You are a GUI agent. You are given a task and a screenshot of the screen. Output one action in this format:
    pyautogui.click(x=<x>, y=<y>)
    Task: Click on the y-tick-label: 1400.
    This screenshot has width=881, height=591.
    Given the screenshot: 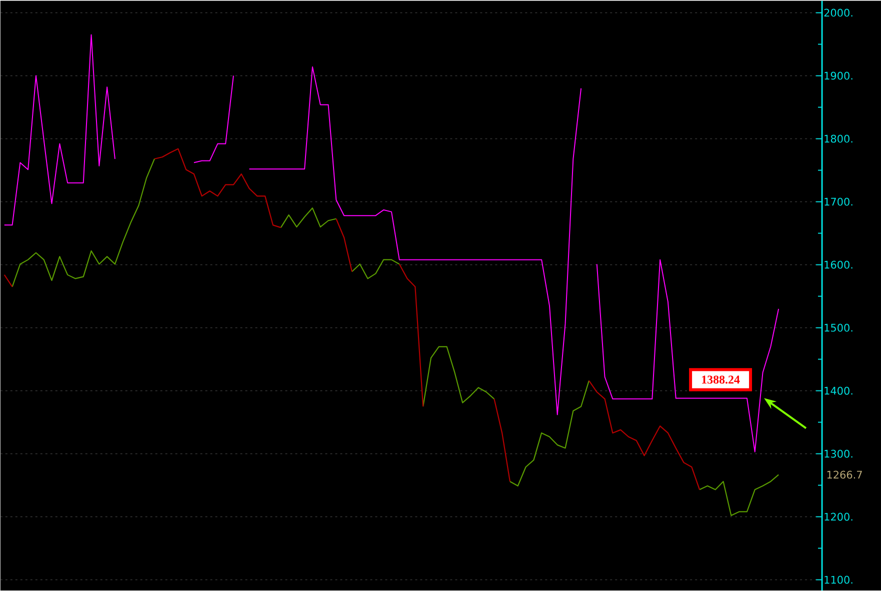 What is the action you would take?
    pyautogui.click(x=838, y=390)
    